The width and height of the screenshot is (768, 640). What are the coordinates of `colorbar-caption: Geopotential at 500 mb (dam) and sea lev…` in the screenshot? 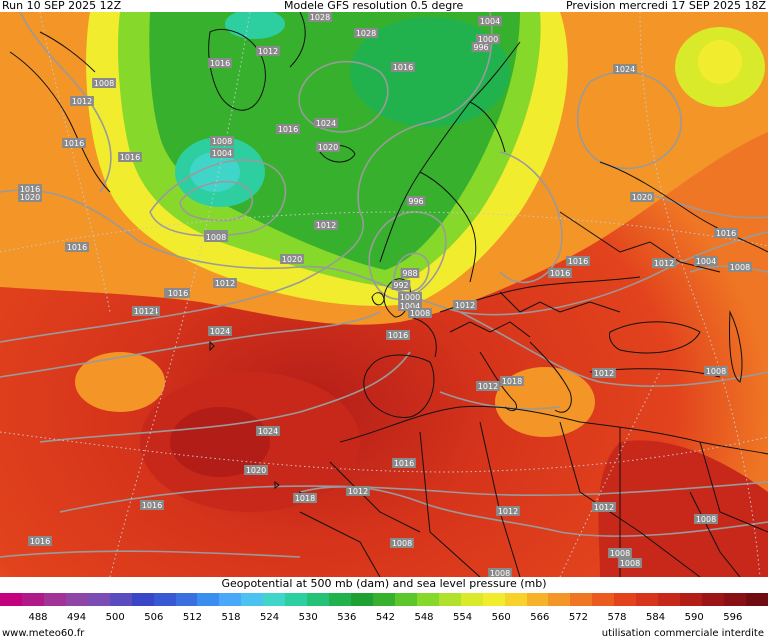 It's located at (384, 583).